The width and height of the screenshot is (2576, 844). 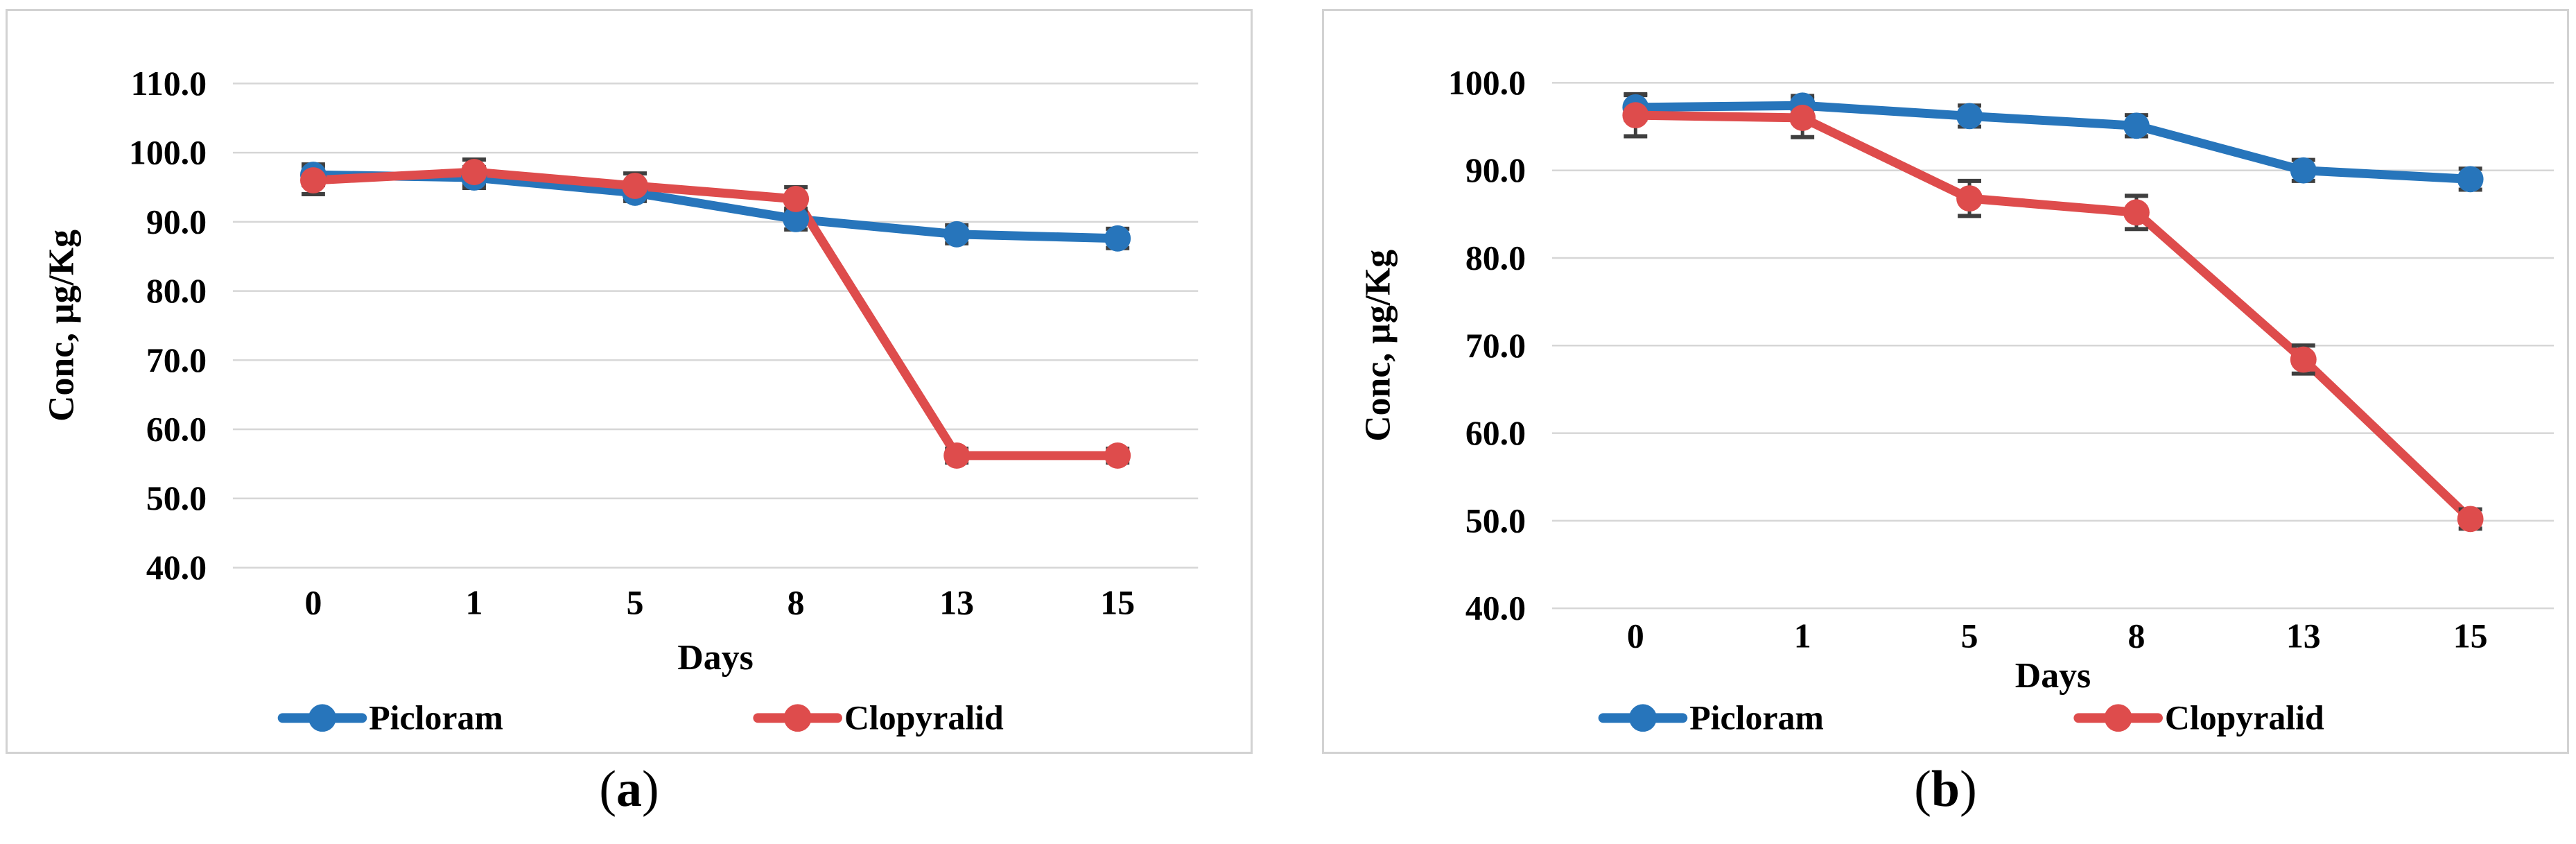 What do you see at coordinates (715, 314) in the screenshot?
I see `series-clopyralid-line` at bounding box center [715, 314].